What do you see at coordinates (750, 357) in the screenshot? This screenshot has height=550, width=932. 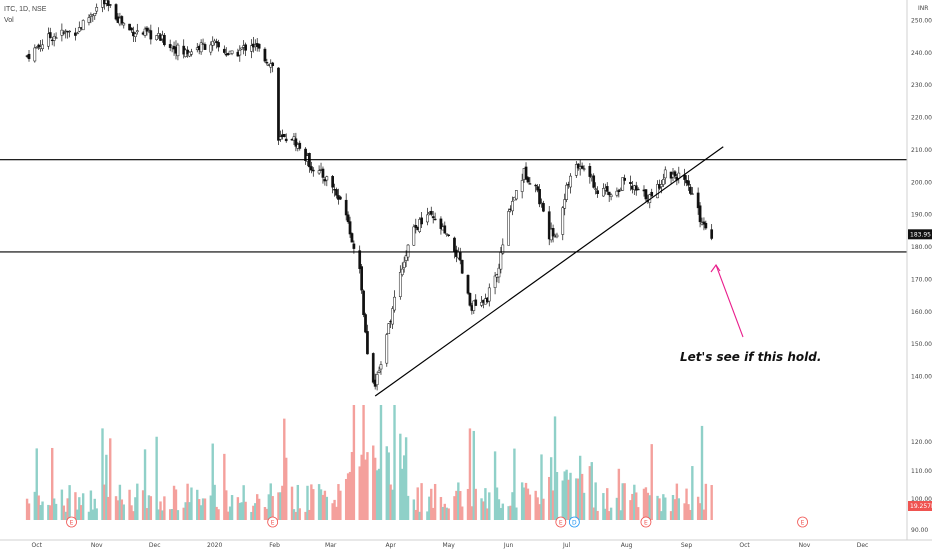 I see `annotation-text: Let's see if this hold.` at bounding box center [750, 357].